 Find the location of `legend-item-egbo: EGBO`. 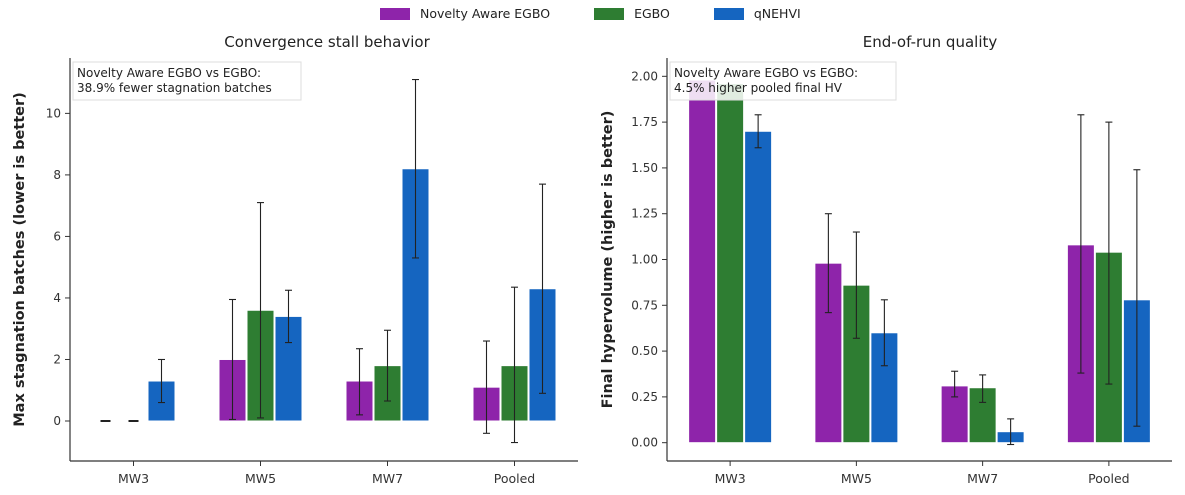

legend-item-egbo: EGBO is located at coordinates (632, 13).